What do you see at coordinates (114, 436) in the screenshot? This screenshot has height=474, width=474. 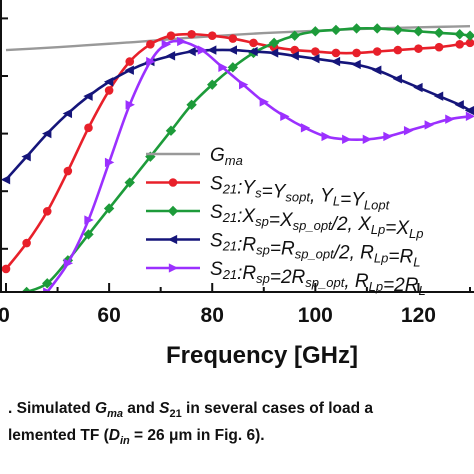 I see `caption-text: D` at bounding box center [114, 436].